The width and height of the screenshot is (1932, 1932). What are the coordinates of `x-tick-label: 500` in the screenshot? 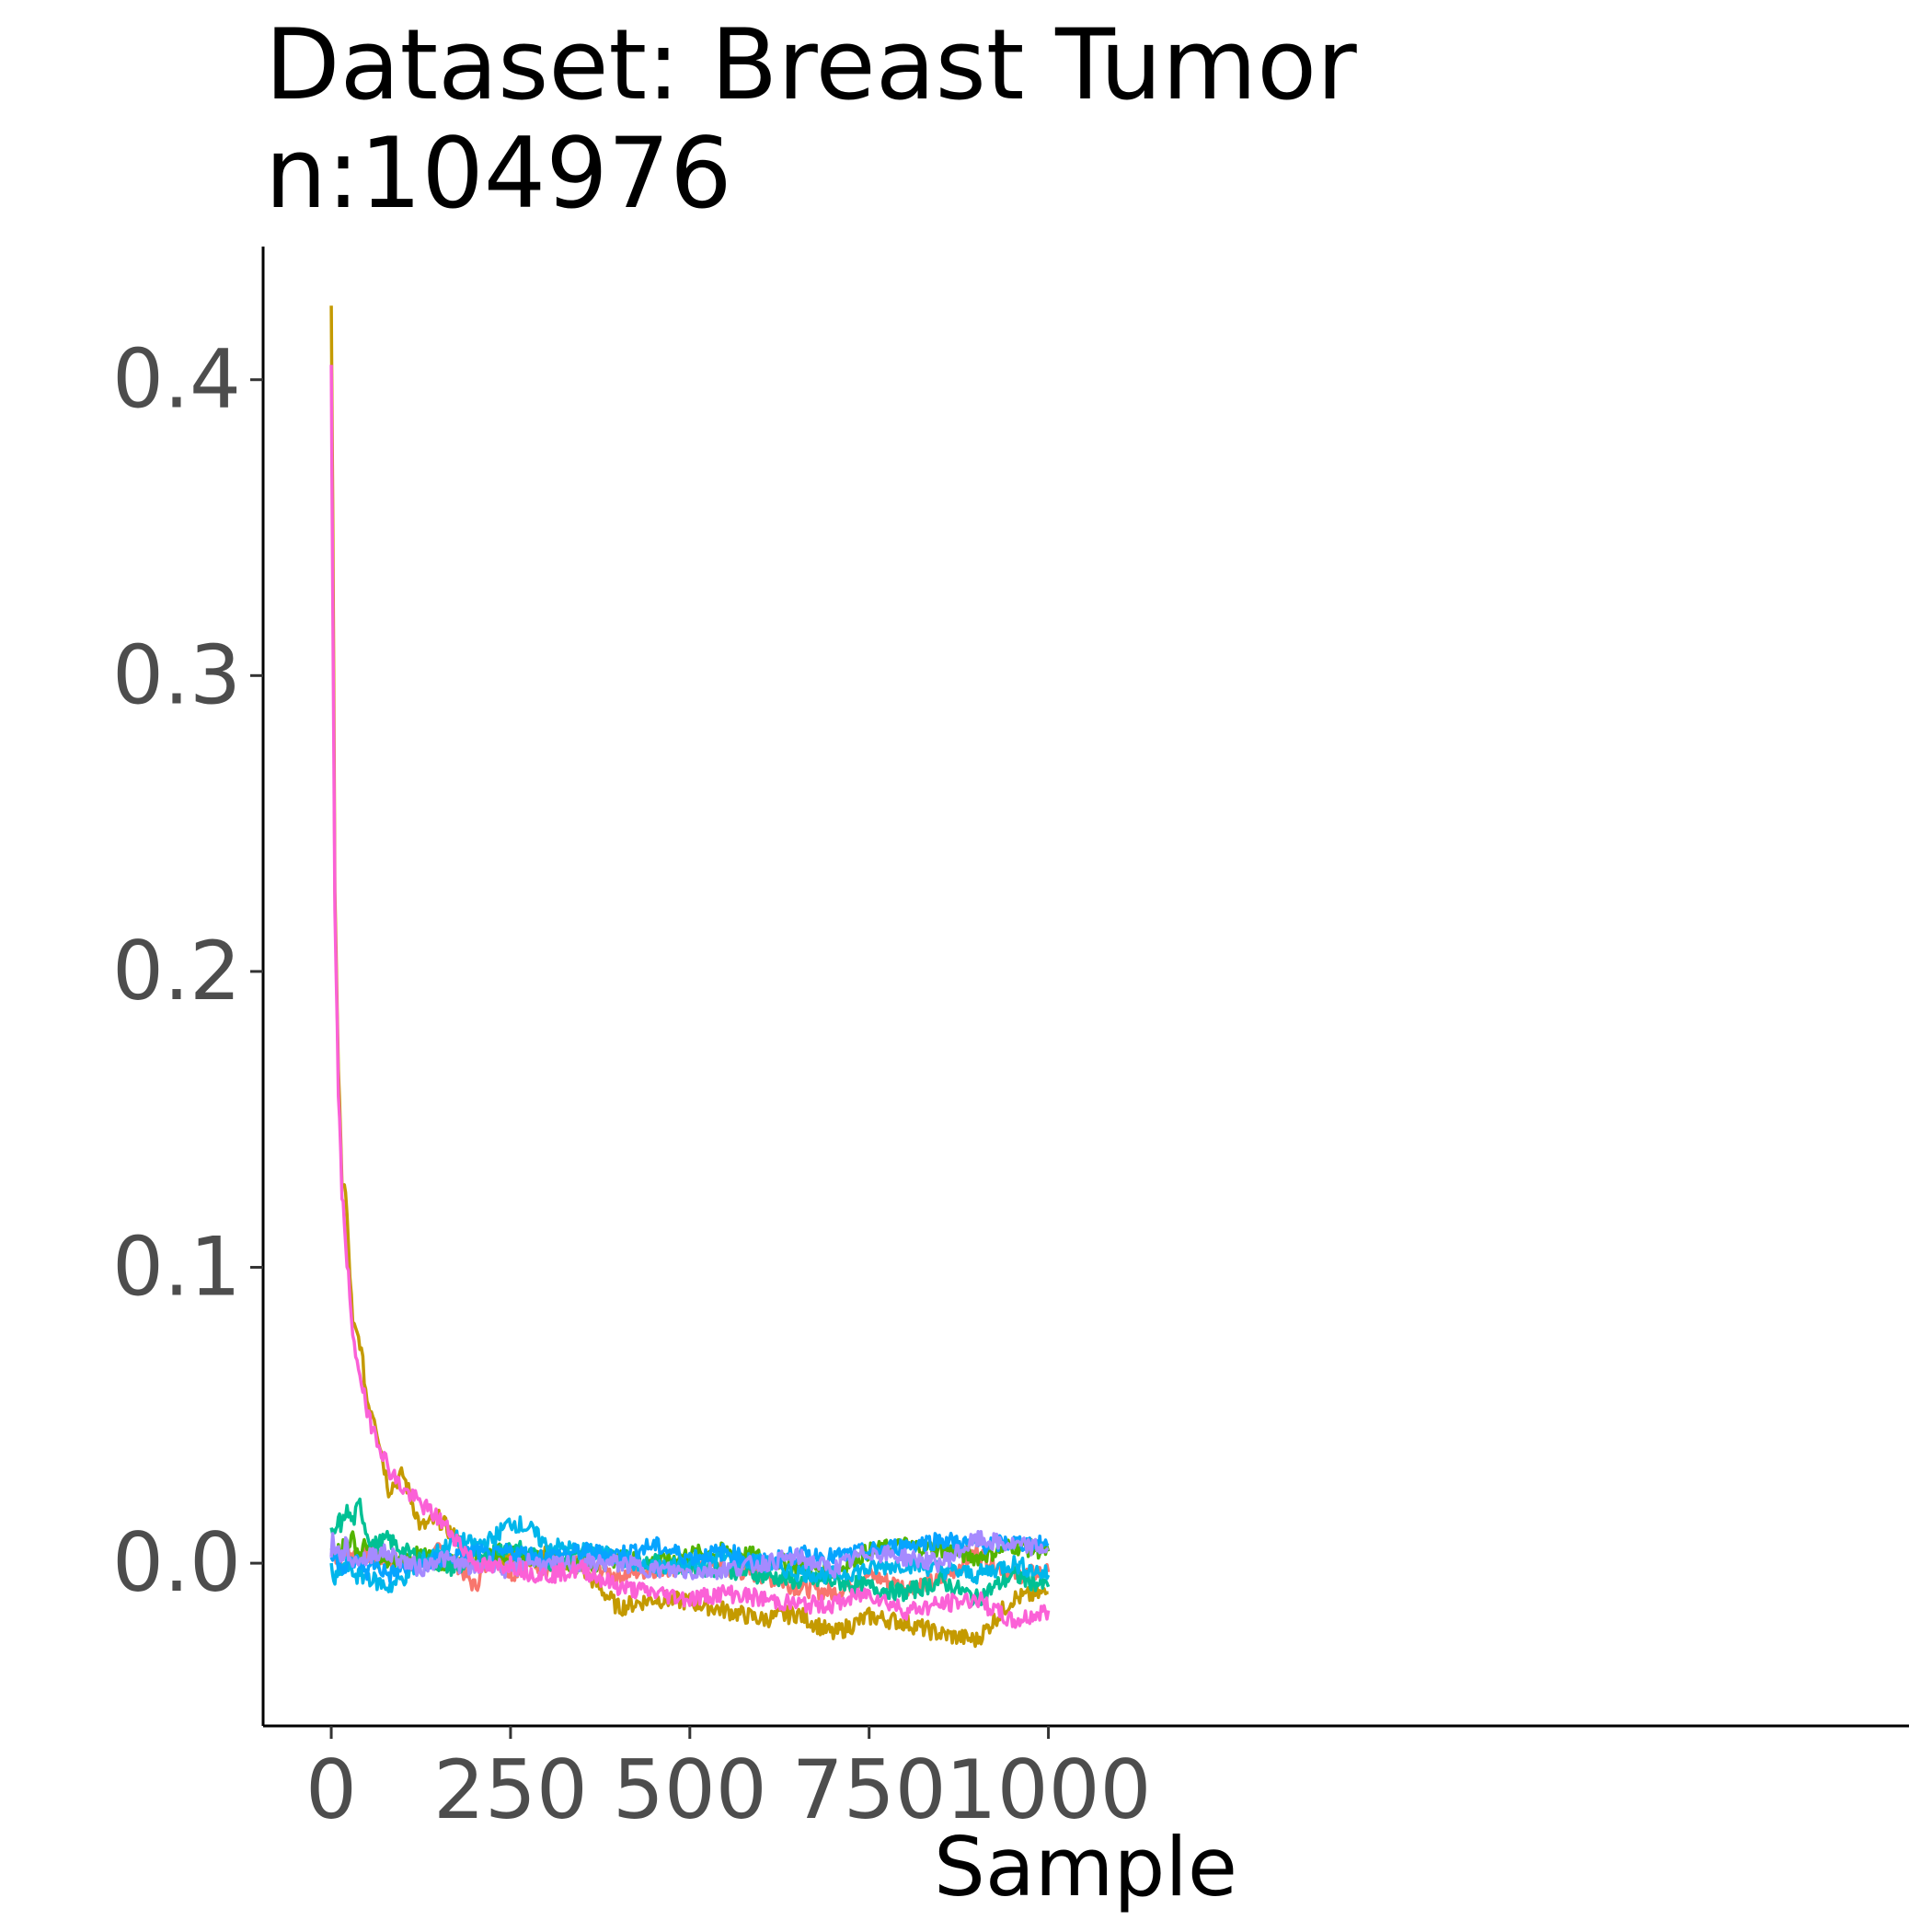 It's located at (690, 1789).